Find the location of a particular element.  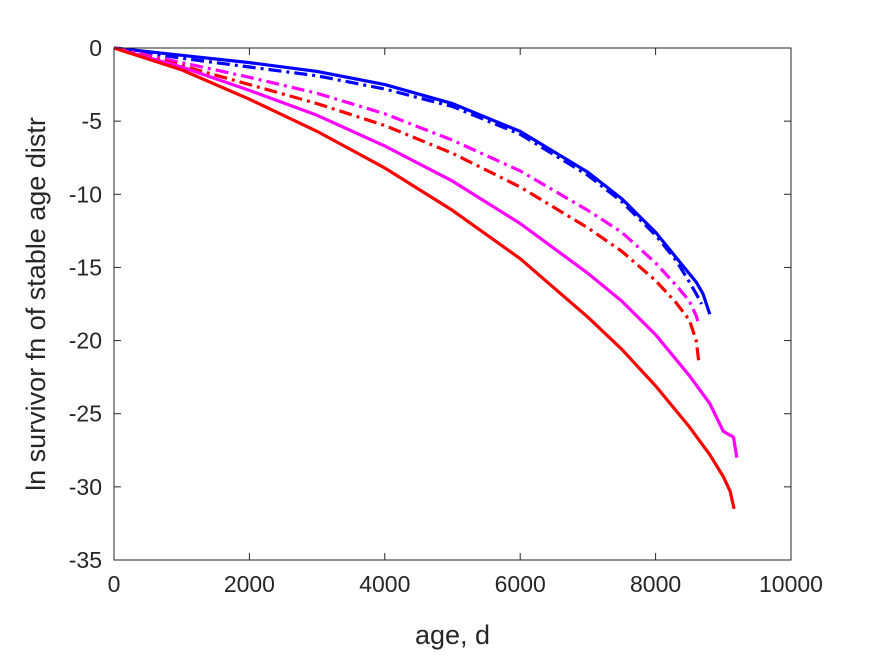

y-tick-label: -5 is located at coordinates (92, 121).